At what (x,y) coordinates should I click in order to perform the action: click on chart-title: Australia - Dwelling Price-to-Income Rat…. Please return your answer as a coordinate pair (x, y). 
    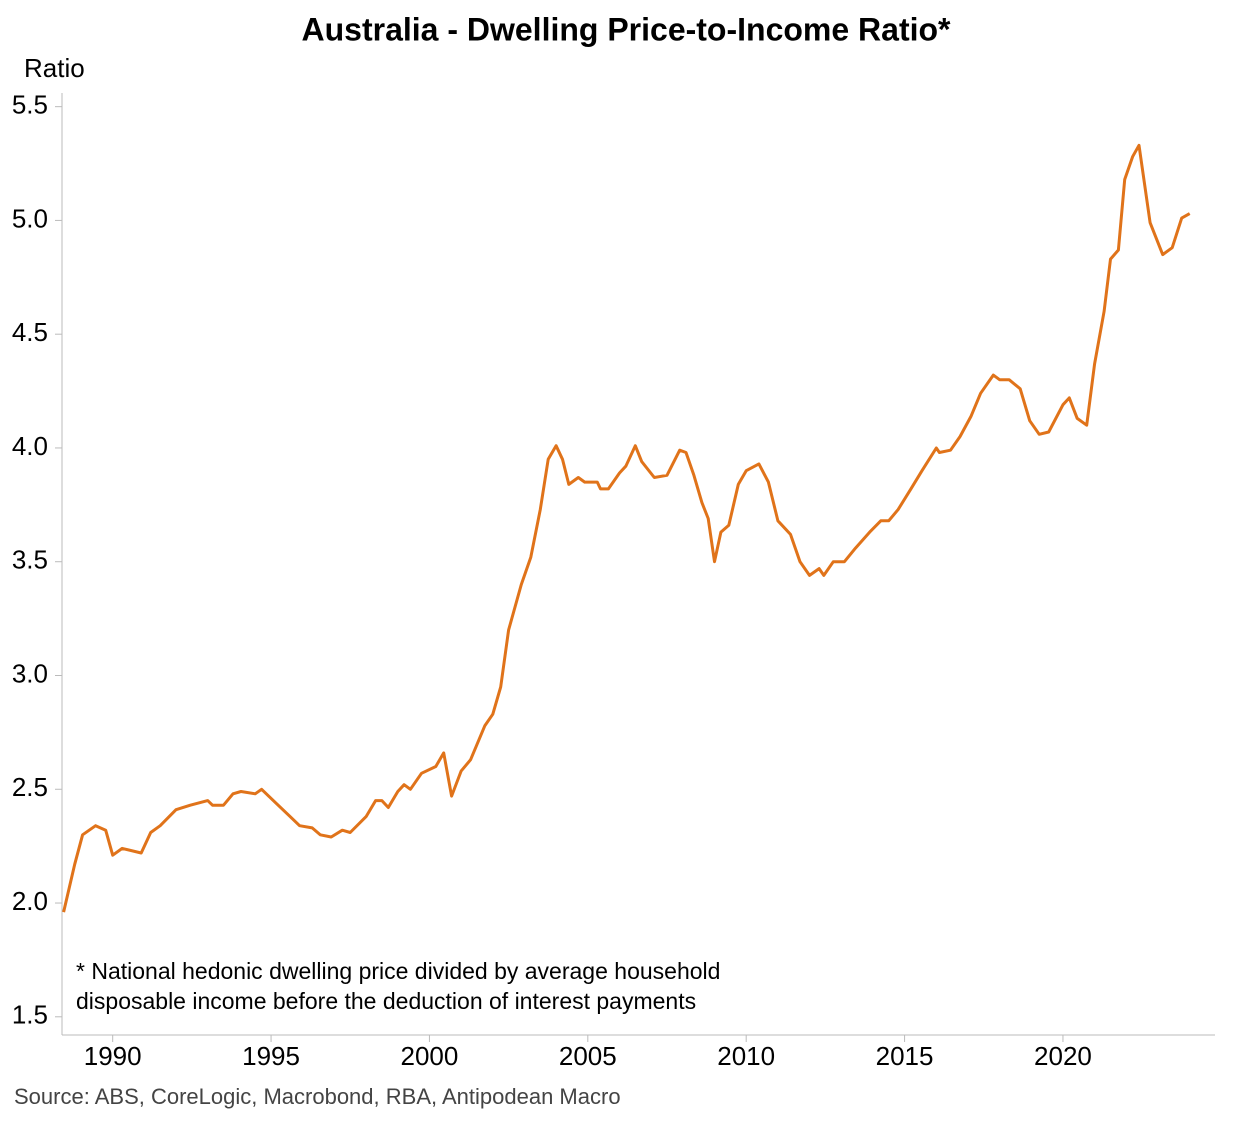
    Looking at the image, I should click on (627, 29).